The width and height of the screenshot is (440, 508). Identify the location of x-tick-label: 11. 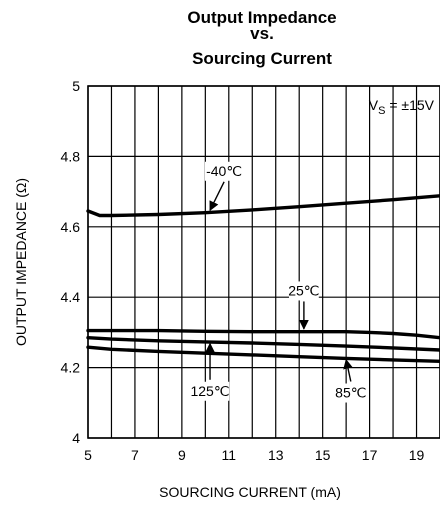
(229, 455).